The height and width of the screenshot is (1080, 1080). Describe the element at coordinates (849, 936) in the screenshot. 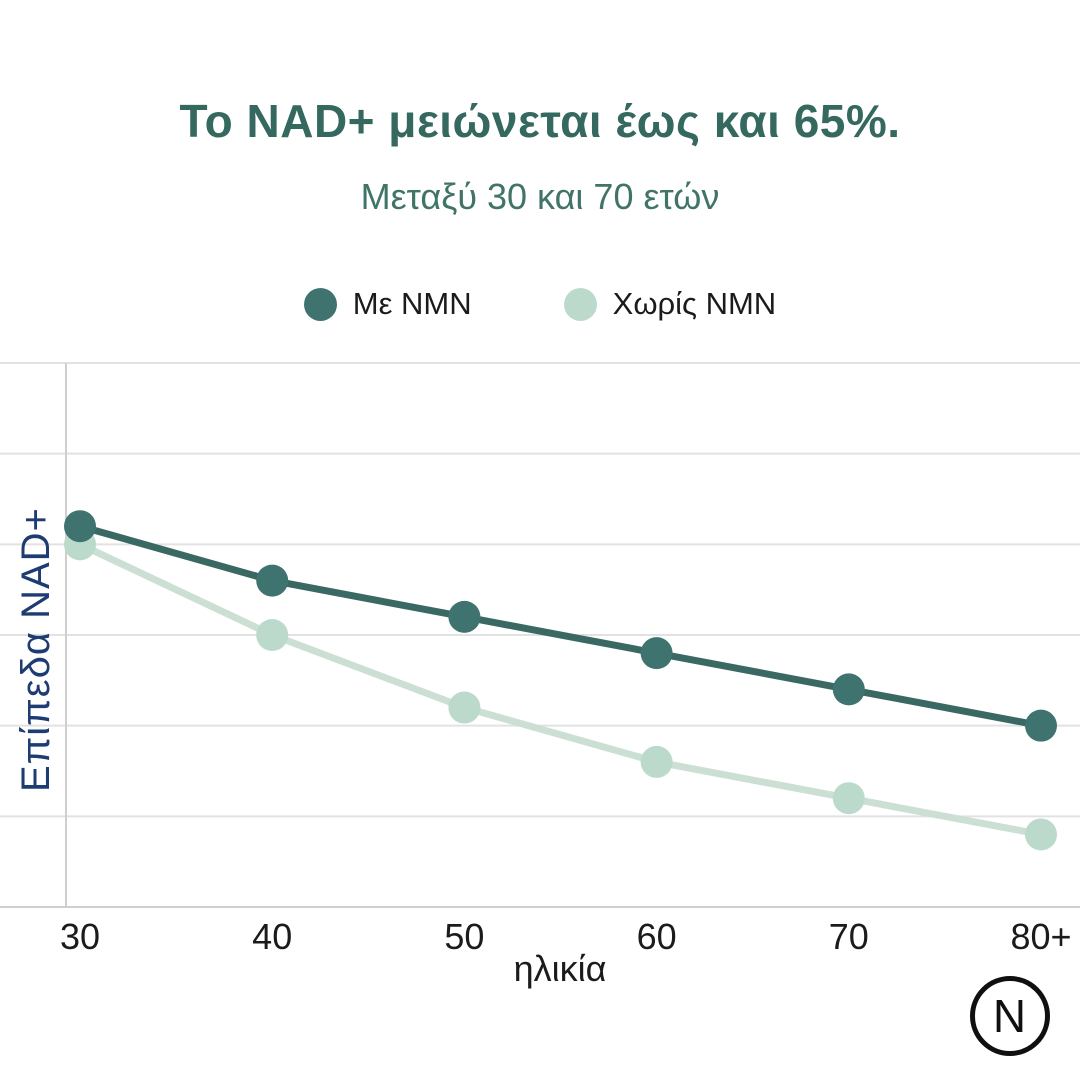

I see `x-tick-label: 70` at that location.